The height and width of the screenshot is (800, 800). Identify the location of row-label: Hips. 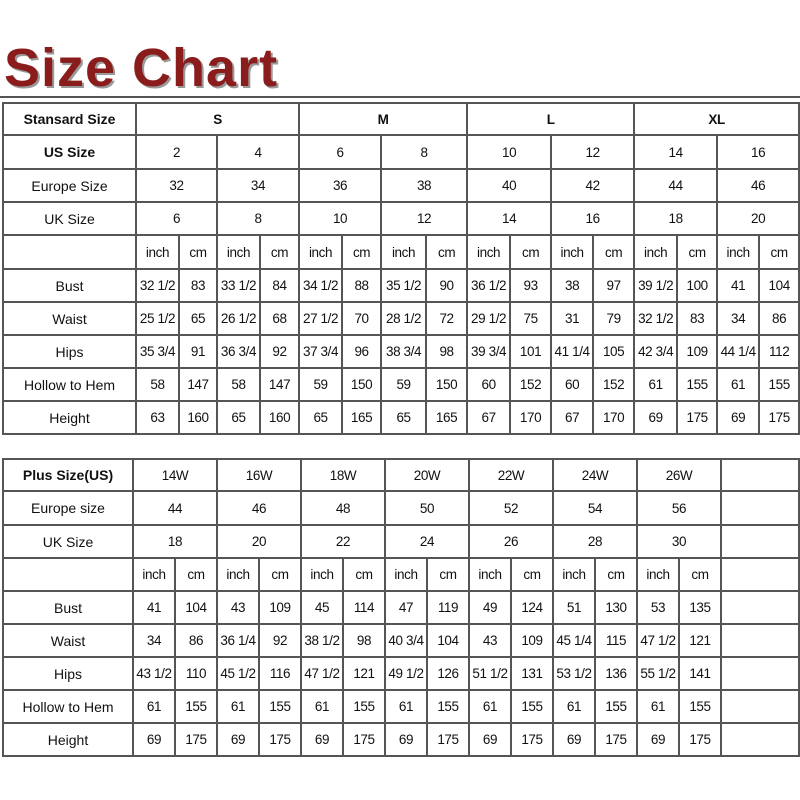
(69, 351).